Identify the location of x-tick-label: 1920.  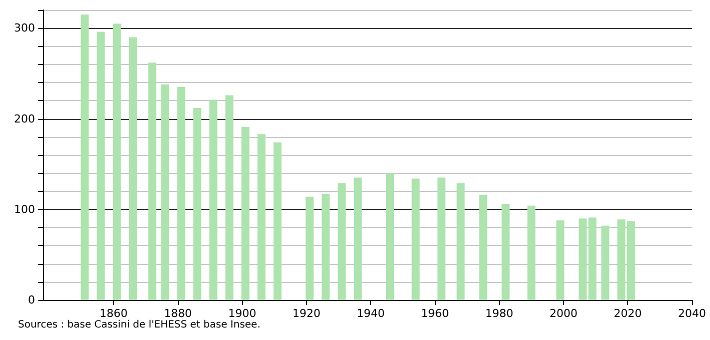
(306, 313).